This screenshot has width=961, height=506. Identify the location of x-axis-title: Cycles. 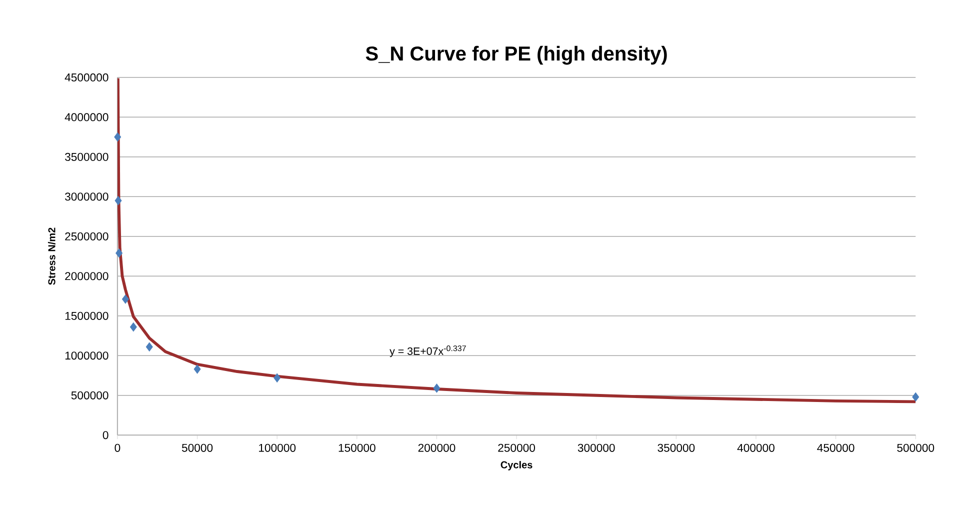
(516, 465).